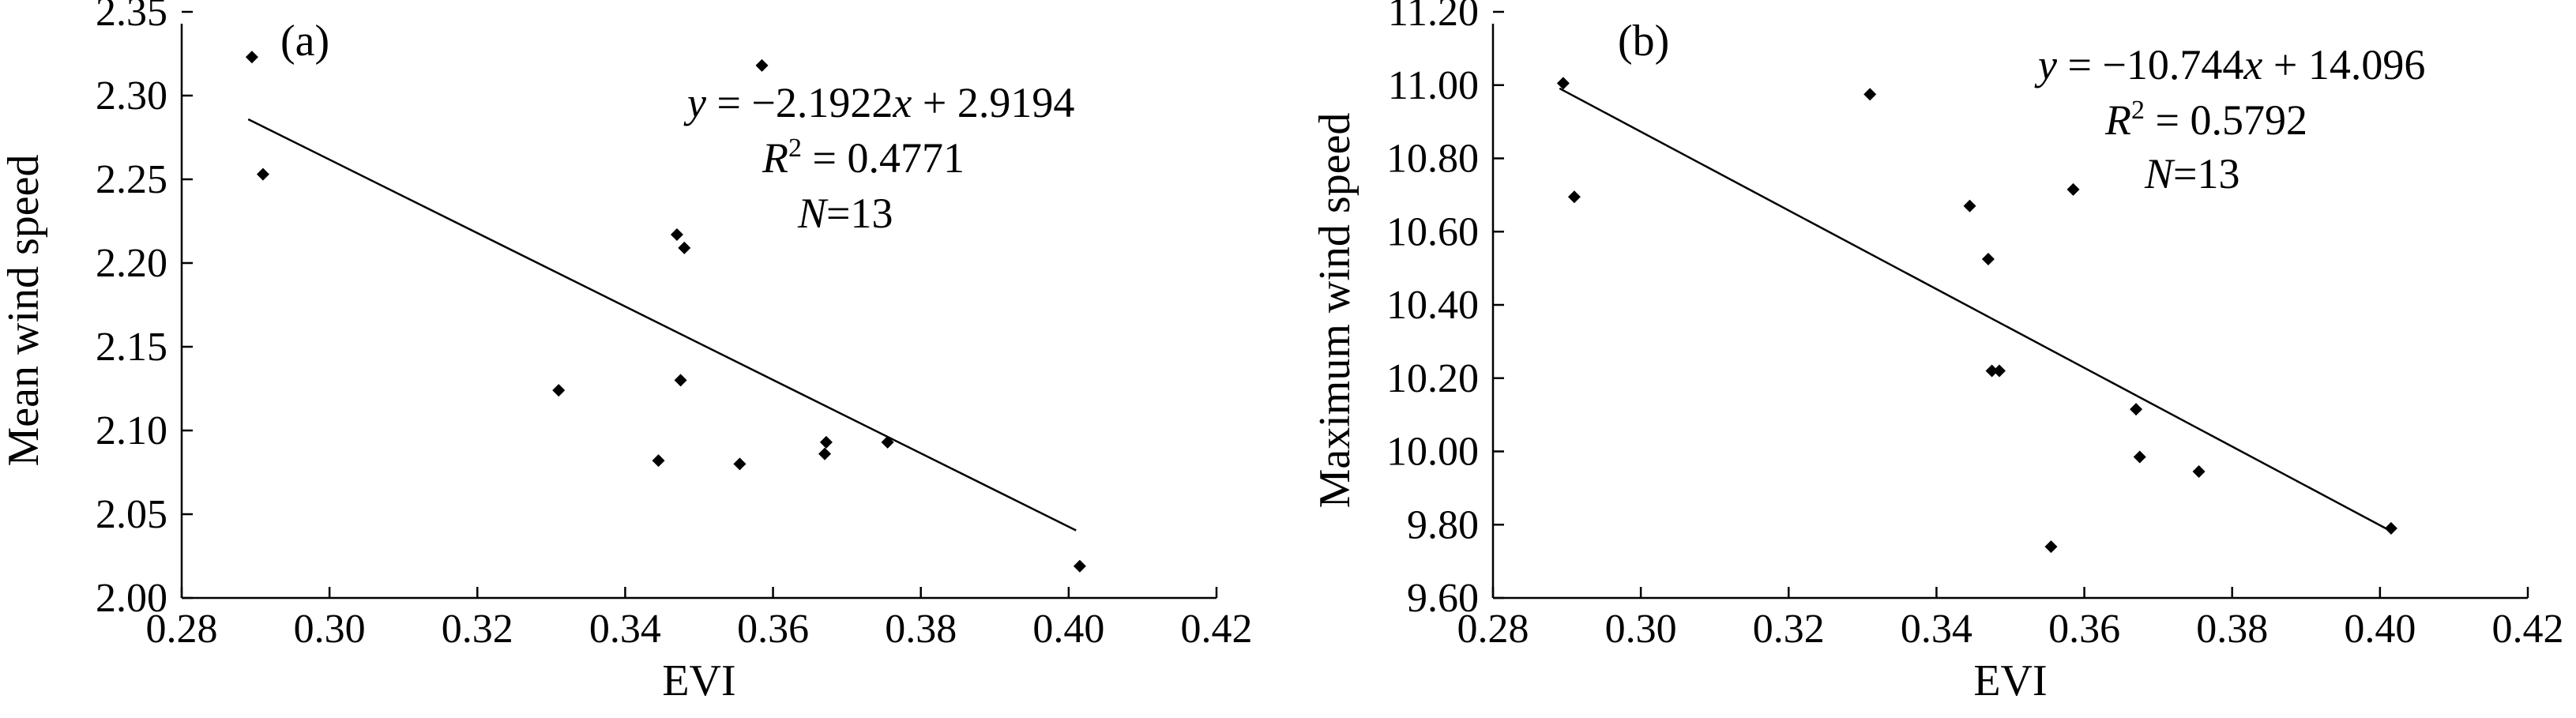 This screenshot has width=2576, height=718. Describe the element at coordinates (131, 95) in the screenshot. I see `y-tick-label: 2.30` at that location.